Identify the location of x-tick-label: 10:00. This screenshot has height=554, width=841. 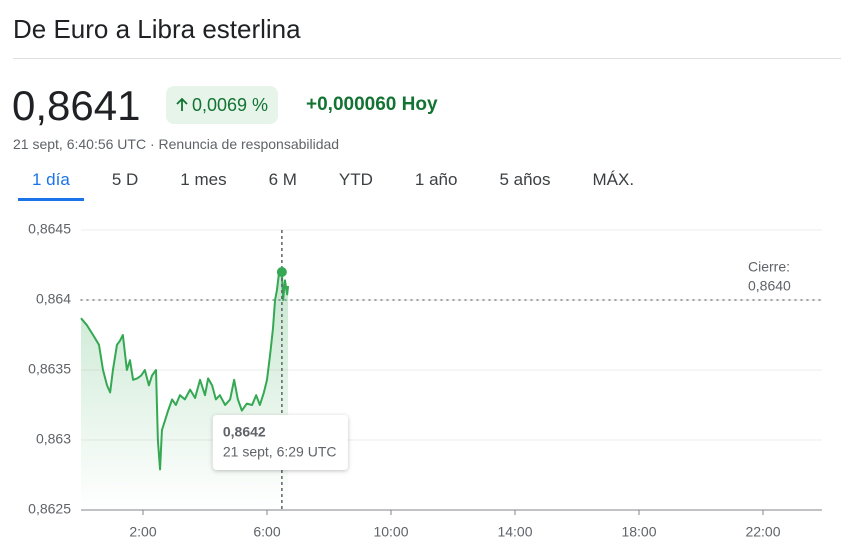
(390, 532).